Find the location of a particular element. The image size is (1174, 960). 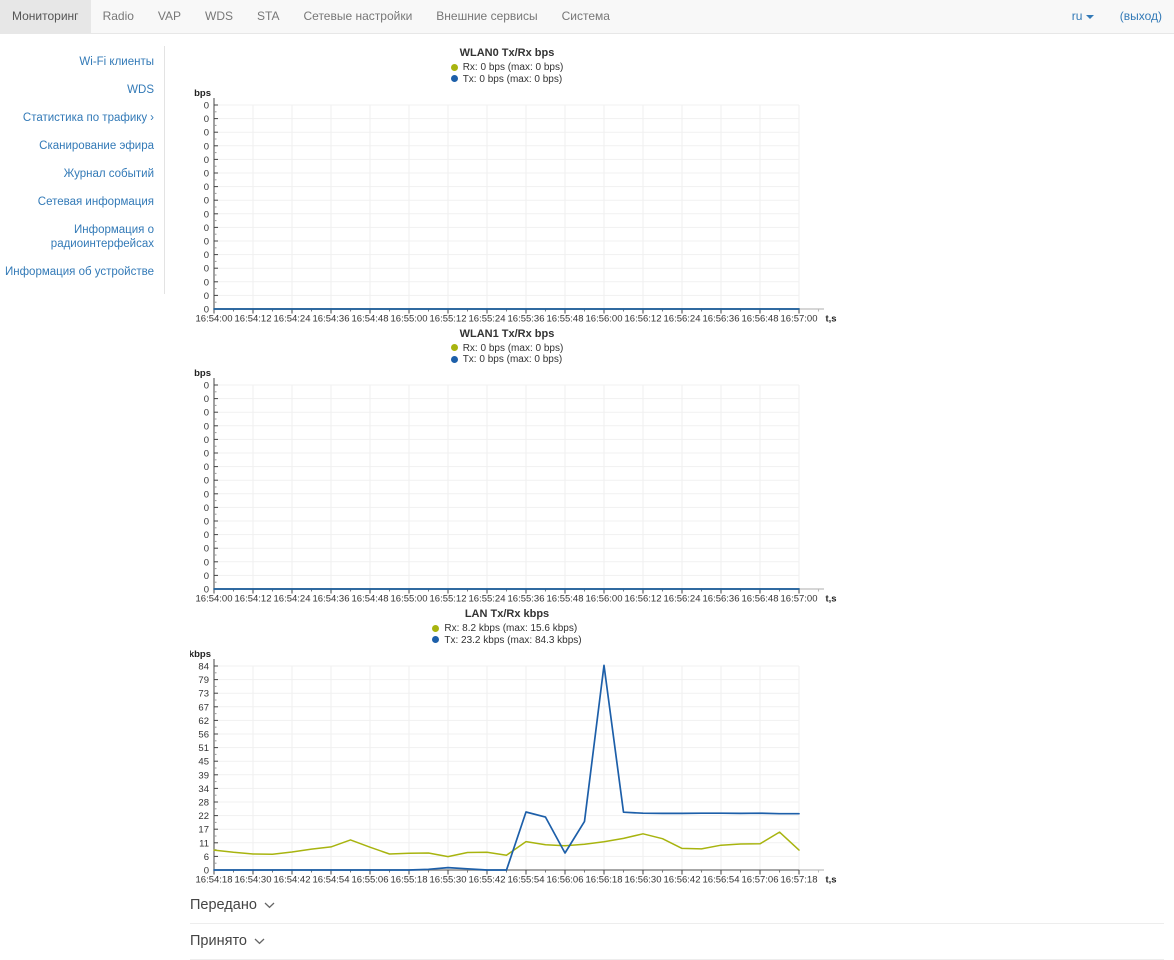

received-section-toggle: Принято is located at coordinates (677, 942).